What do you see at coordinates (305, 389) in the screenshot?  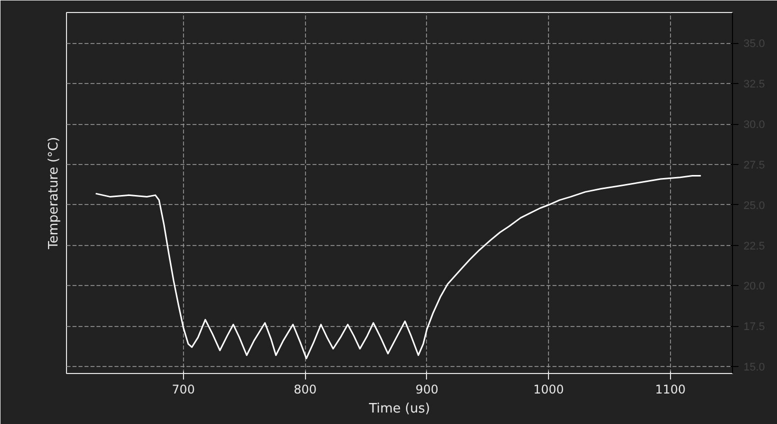 I see `x-tick-label: 800` at bounding box center [305, 389].